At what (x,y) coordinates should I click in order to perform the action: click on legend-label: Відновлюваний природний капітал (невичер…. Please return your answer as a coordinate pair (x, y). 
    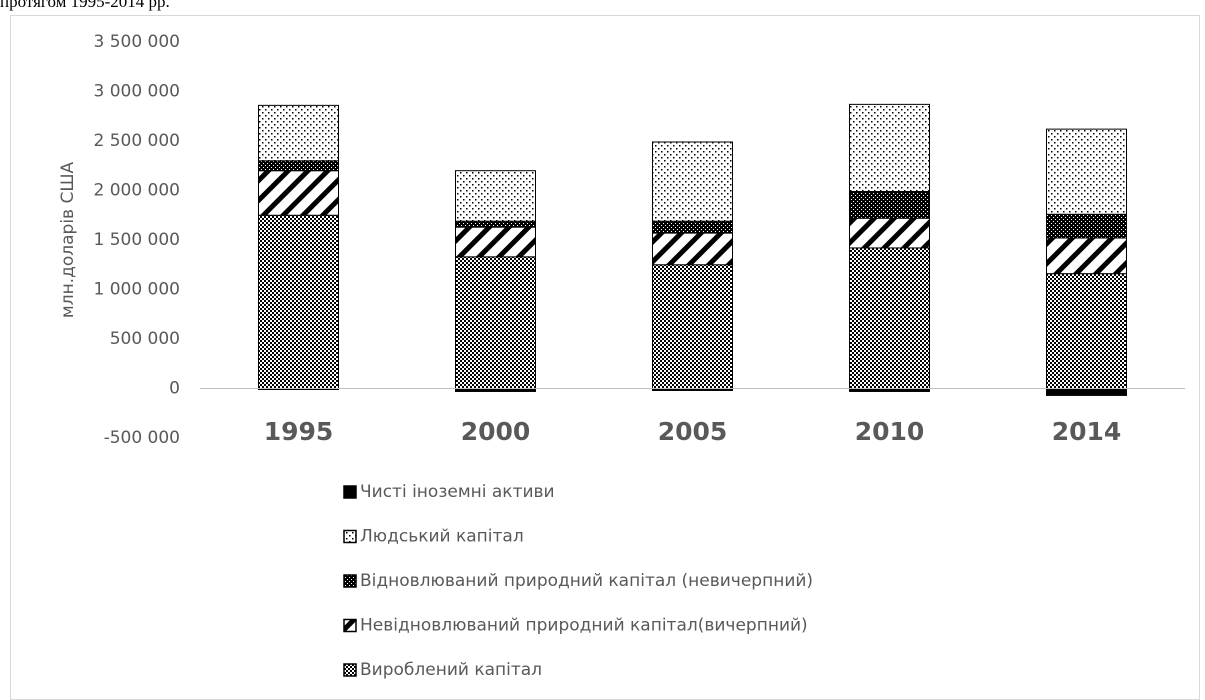
    Looking at the image, I should click on (586, 581).